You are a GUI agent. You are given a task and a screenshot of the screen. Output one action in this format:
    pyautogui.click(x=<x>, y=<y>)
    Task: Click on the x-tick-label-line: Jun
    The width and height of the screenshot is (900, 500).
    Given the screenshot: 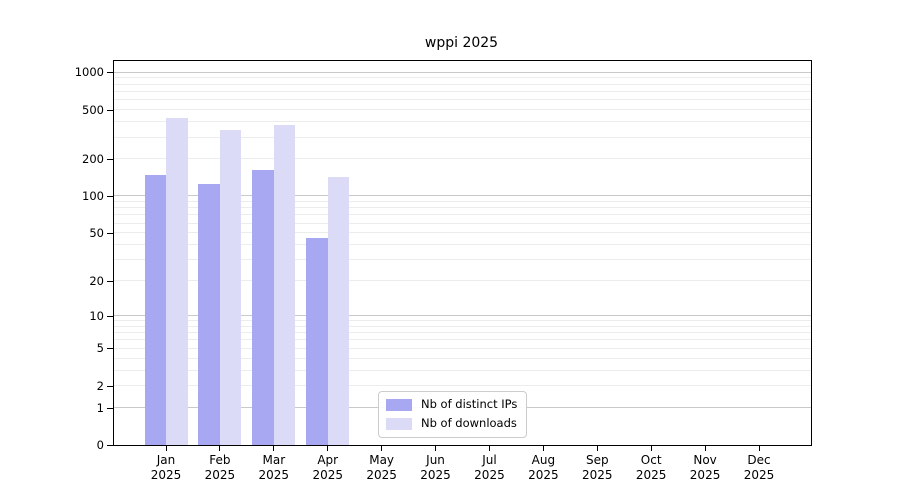 What is the action you would take?
    pyautogui.click(x=435, y=460)
    